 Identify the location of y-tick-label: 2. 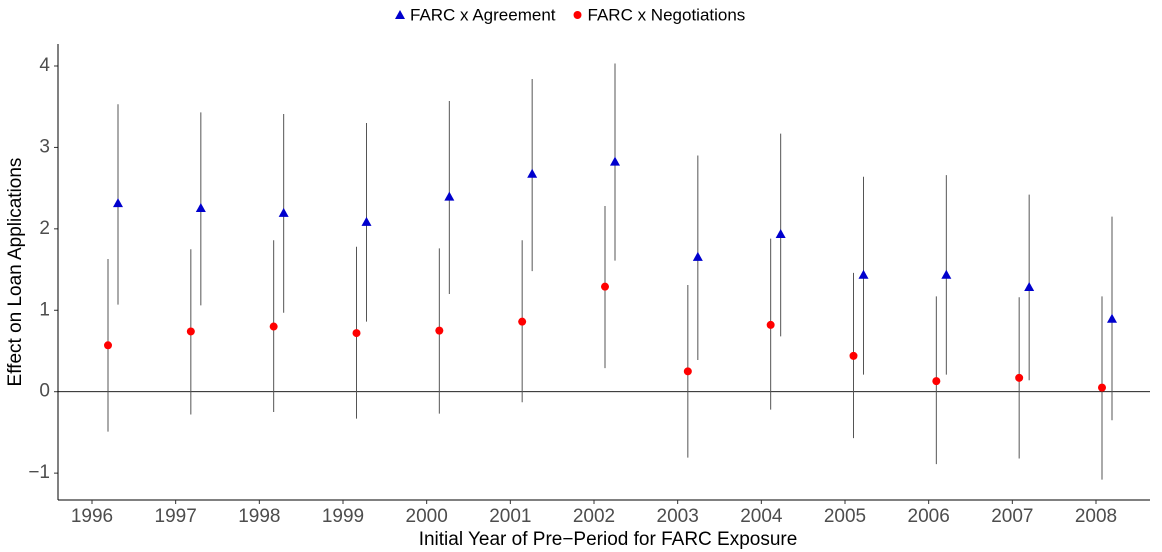
(44, 228).